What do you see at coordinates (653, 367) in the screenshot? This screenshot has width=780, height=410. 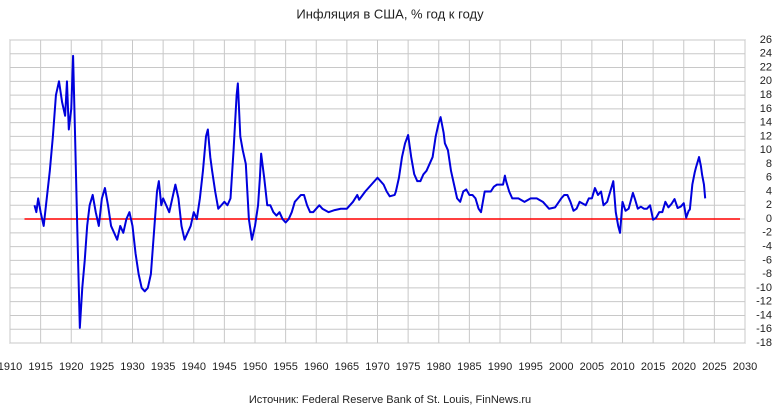 I see `x-tick-label: 2015` at bounding box center [653, 367].